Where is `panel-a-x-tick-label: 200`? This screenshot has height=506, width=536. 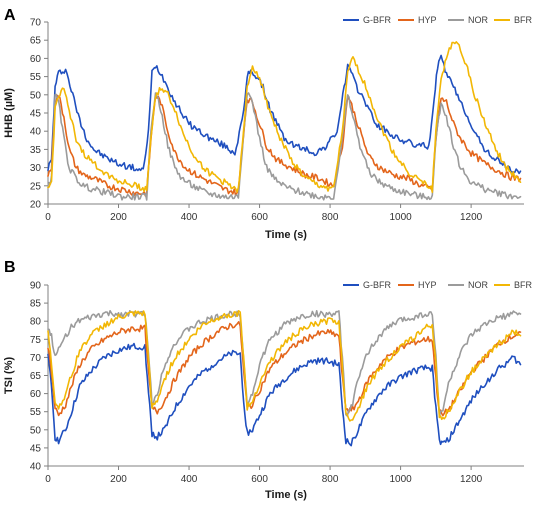
panel-a-x-tick-label: 200 is located at coordinates (118, 217).